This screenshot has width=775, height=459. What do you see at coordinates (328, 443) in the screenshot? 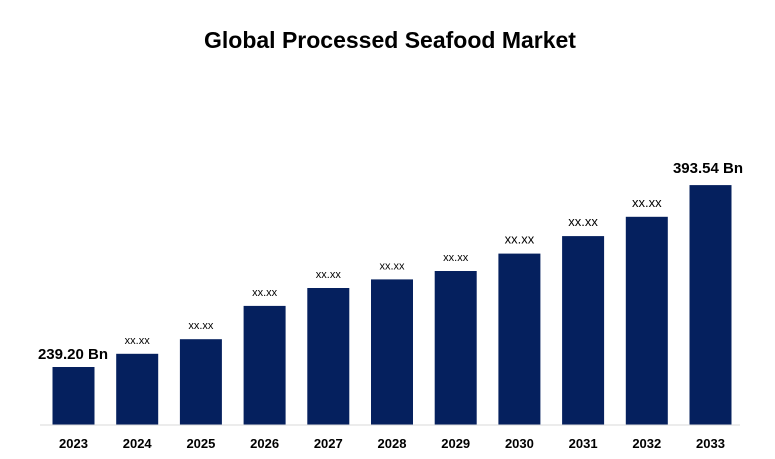
I see `x-tick-label: 2027` at bounding box center [328, 443].